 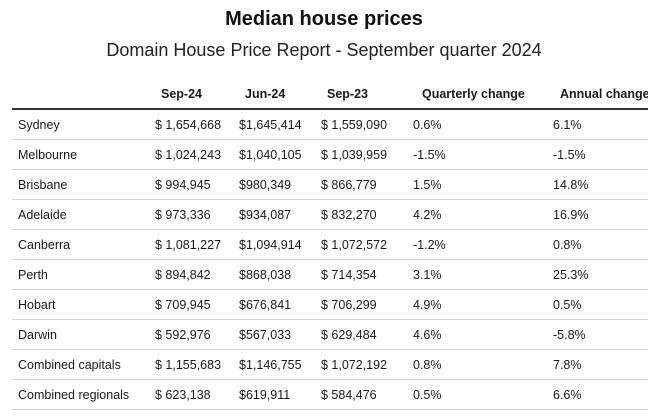 What do you see at coordinates (197, 244) in the screenshot?
I see `cell-sep-24: $ 1,081,227` at bounding box center [197, 244].